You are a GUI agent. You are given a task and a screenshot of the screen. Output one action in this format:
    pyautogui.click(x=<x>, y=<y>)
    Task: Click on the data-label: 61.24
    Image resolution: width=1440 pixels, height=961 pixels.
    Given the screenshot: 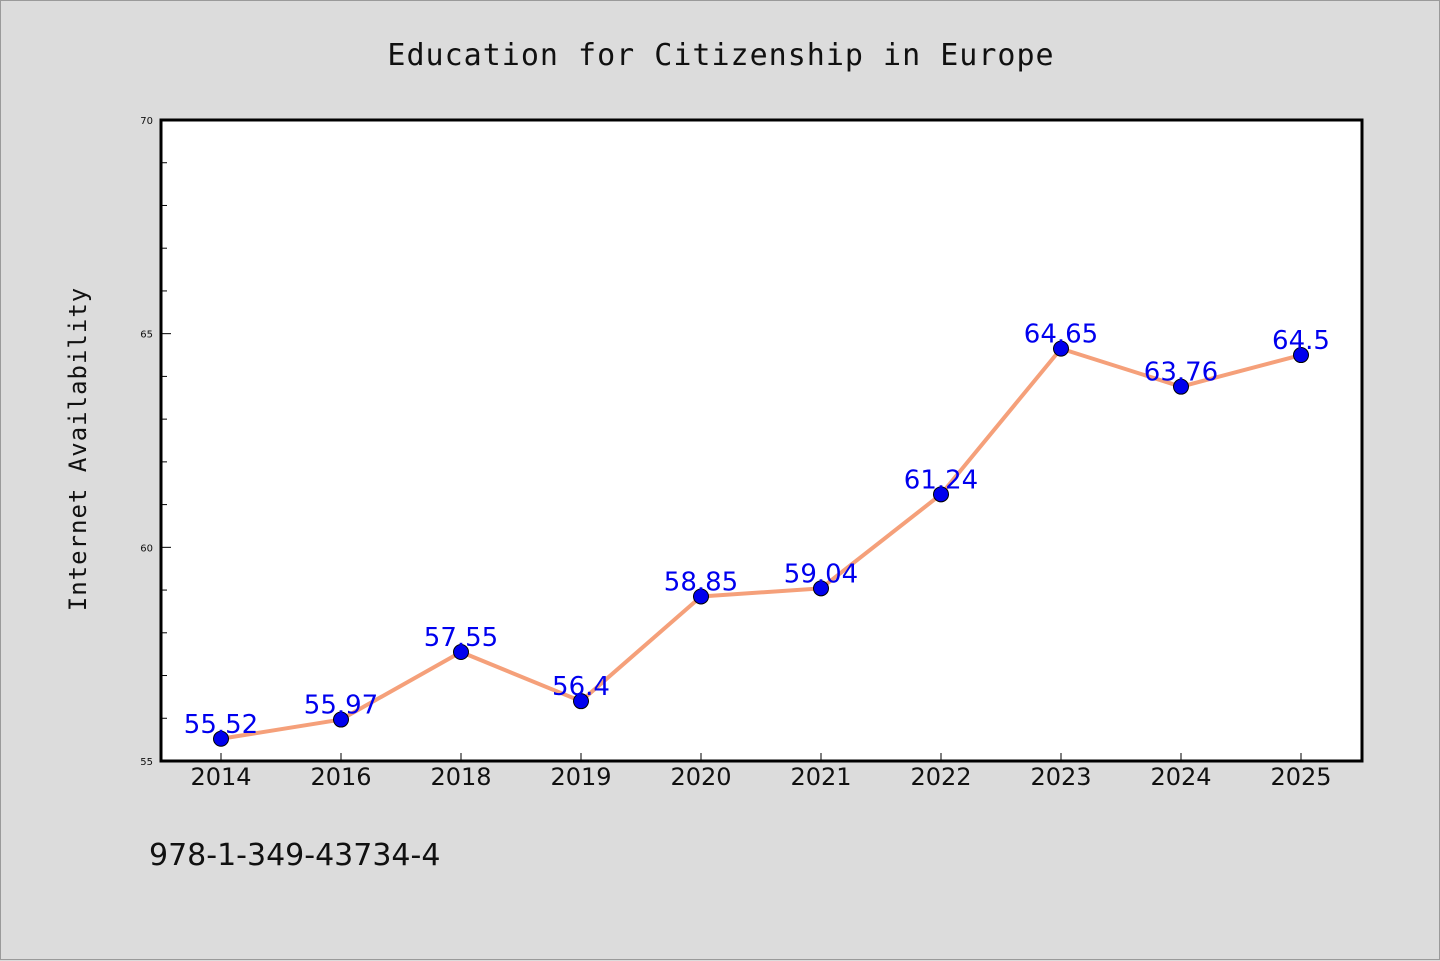 What is the action you would take?
    pyautogui.click(x=941, y=480)
    